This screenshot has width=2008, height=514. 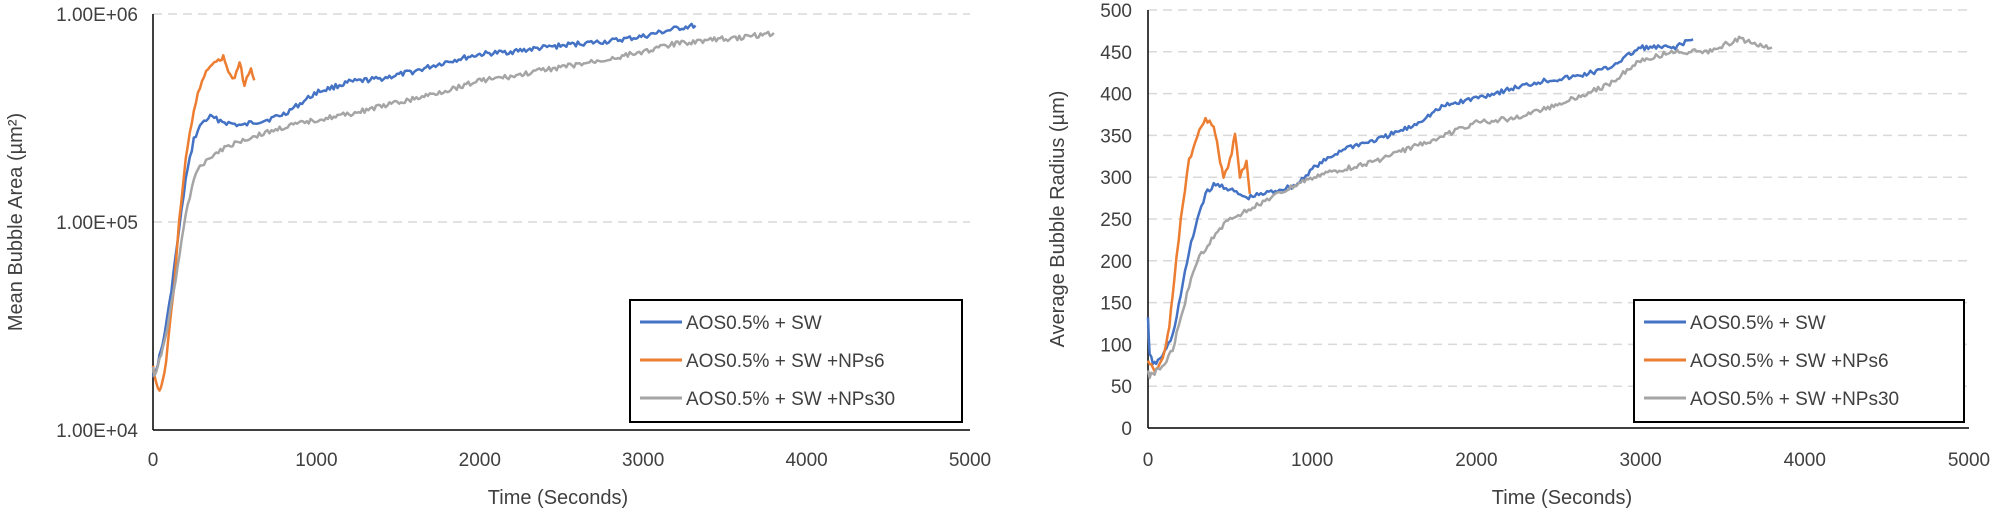 I want to click on y-tick-label: 400, so click(x=1116, y=95).